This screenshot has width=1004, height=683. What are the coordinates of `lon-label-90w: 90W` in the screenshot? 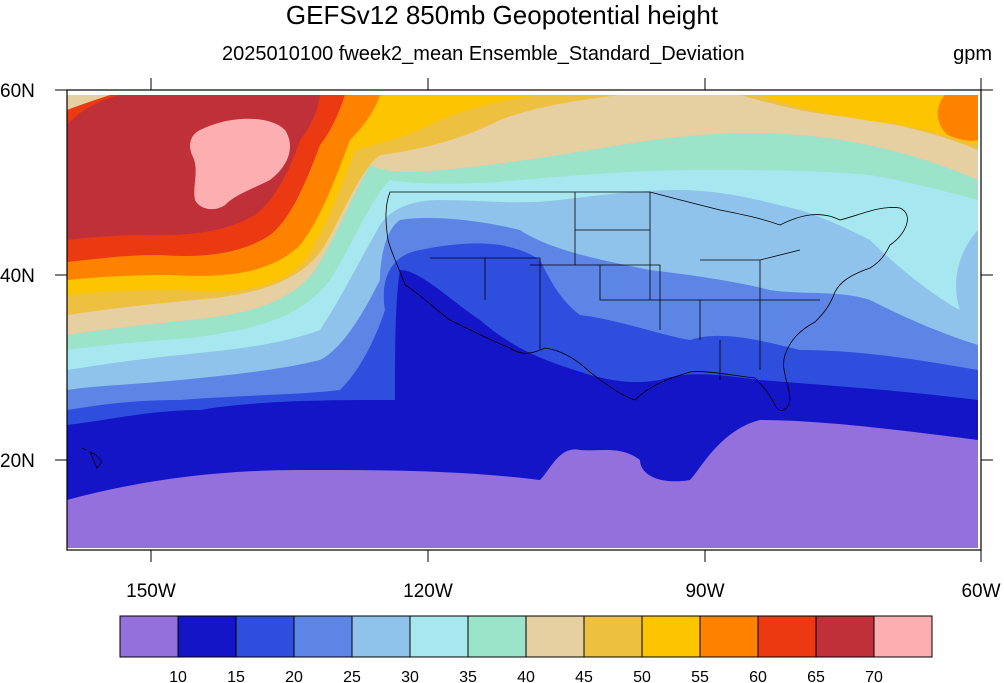 It's located at (704, 591).